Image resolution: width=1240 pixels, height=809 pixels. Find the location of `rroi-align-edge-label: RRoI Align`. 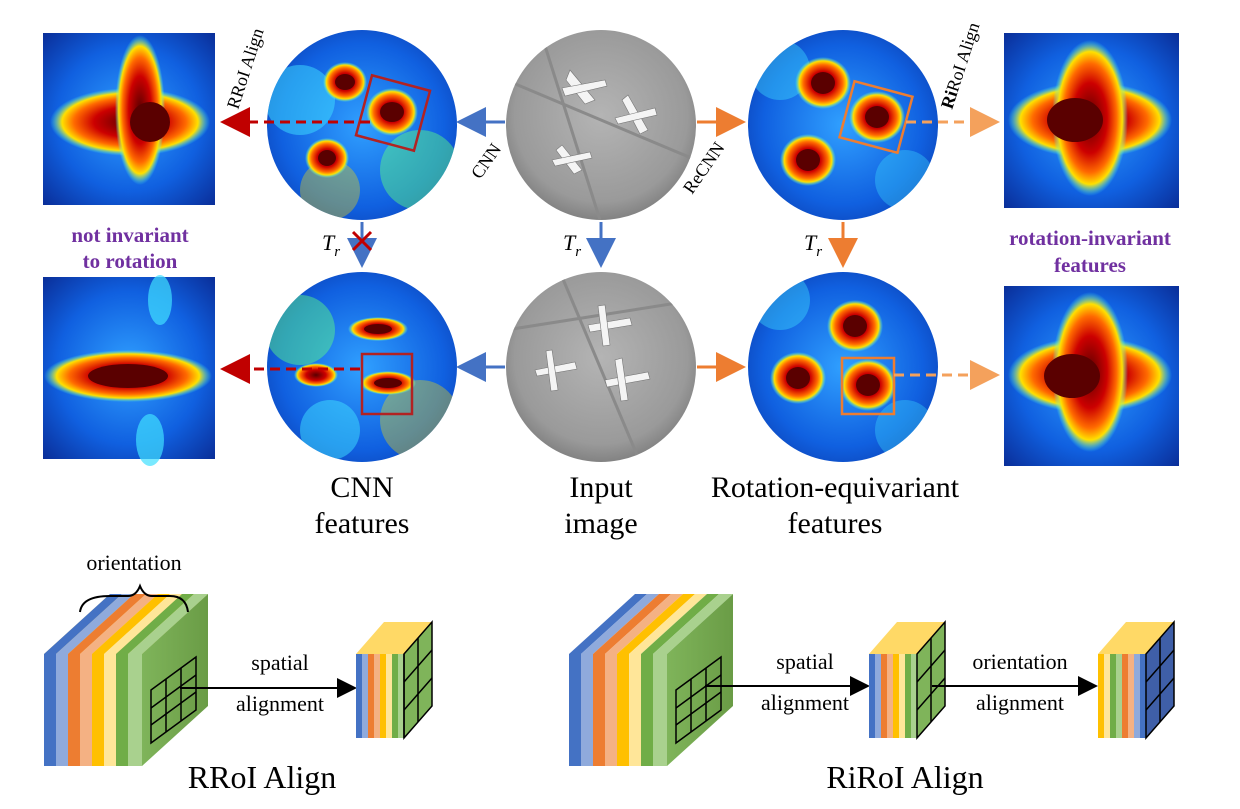

rroi-align-edge-label: RRoI Align is located at coordinates (245, 69).